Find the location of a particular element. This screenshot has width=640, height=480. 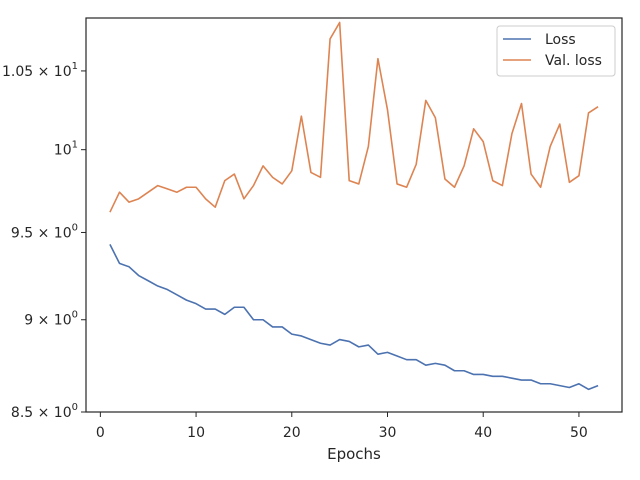

y-tick-label: 9.5 × 100 is located at coordinates (44, 231).